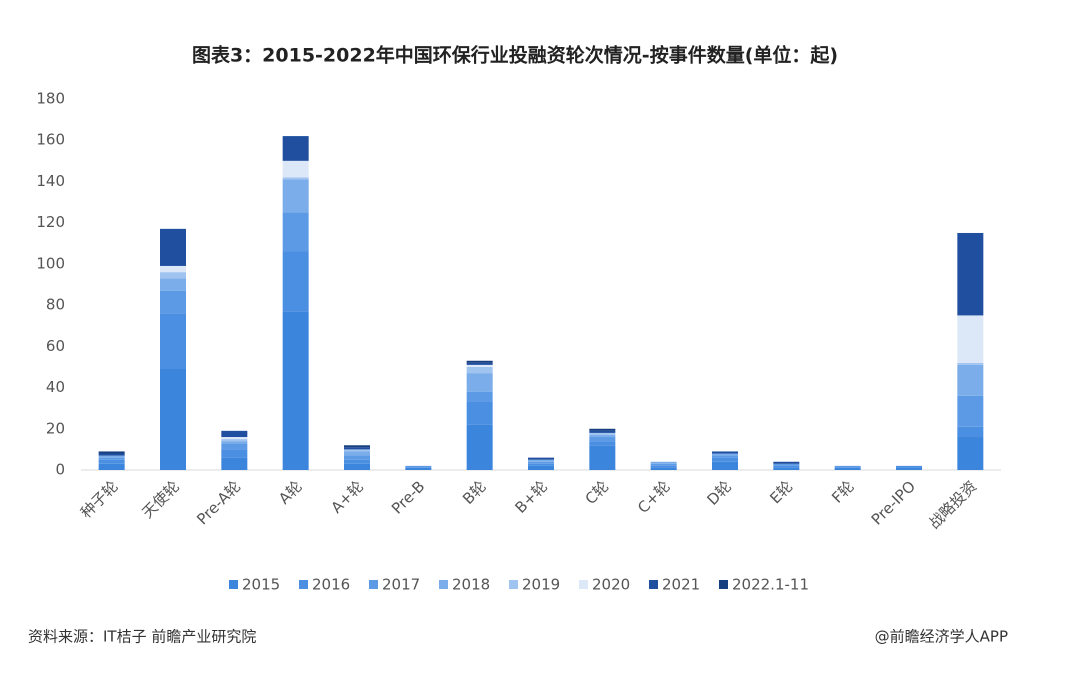 This screenshot has height=693, width=1080. Describe the element at coordinates (50, 263) in the screenshot. I see `y-tick-label: 100` at that location.